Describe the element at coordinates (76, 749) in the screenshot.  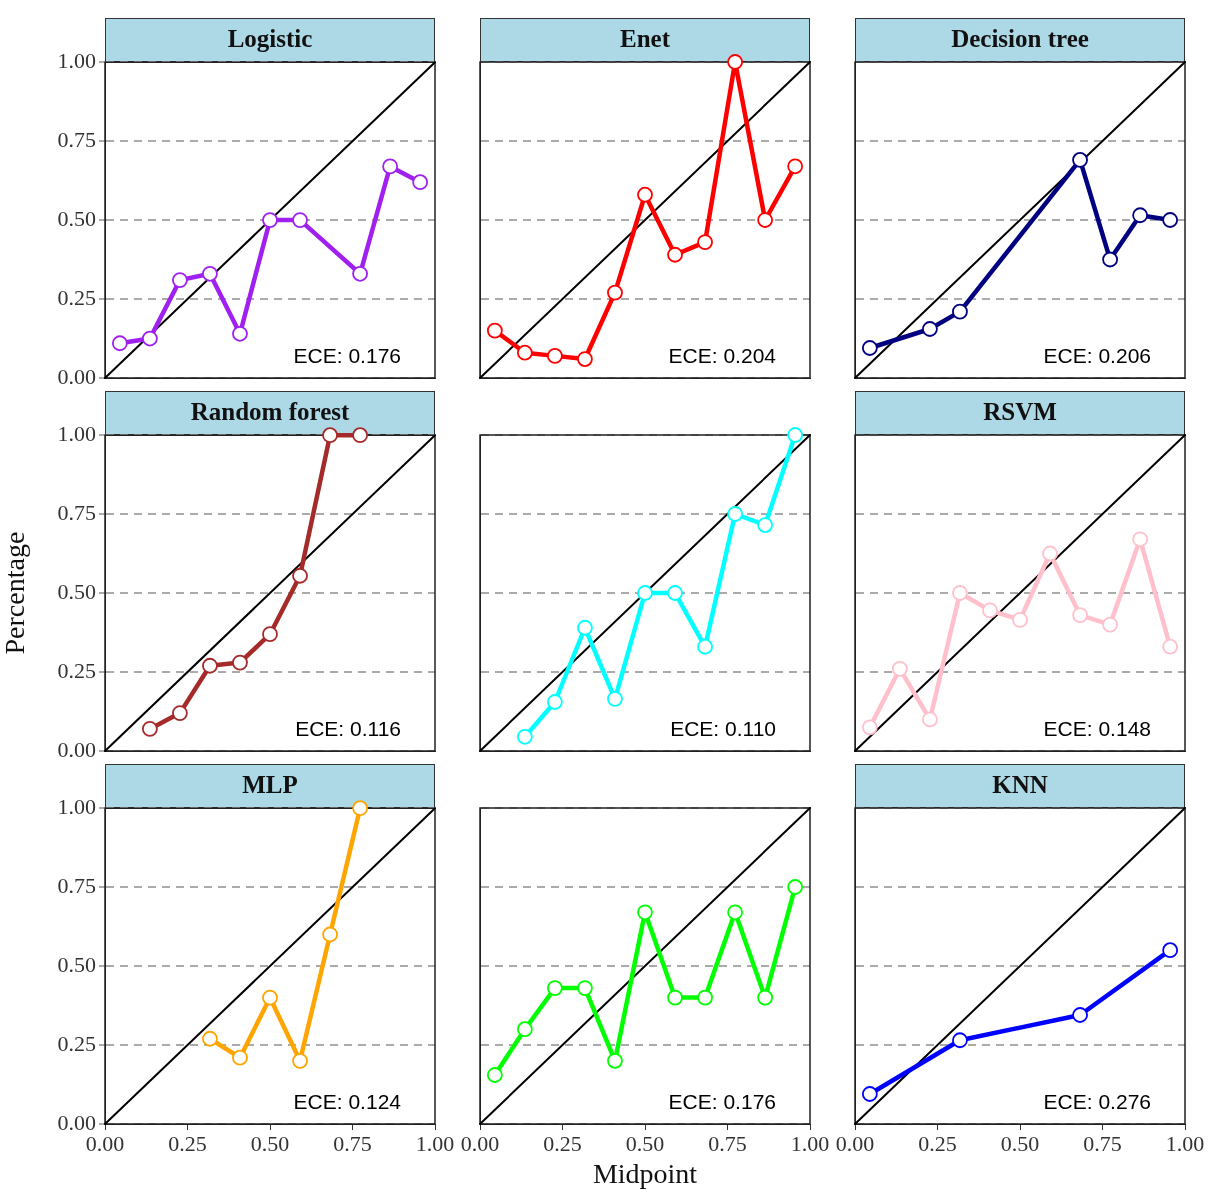
I see `y-tick-label: 0.00` at that location.